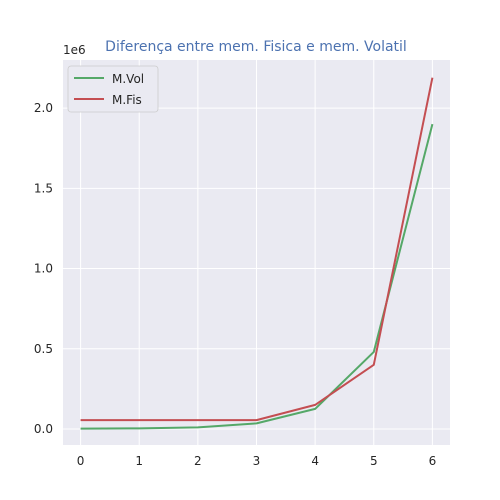 This screenshot has height=500, width=500. Describe the element at coordinates (127, 100) in the screenshot. I see `legend-label-m-fis: M.Fis` at that location.